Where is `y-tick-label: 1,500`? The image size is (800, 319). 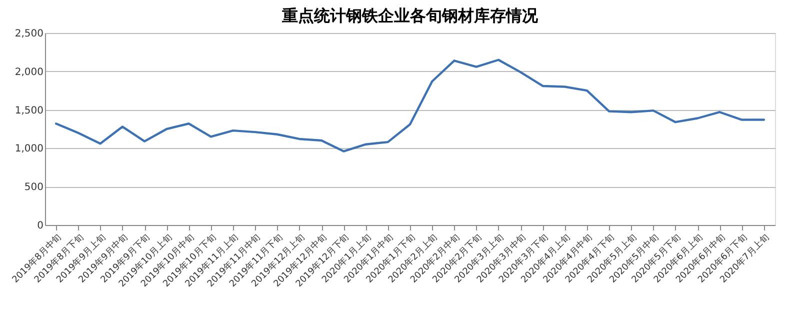
y-tick-label: 1,500 is located at coordinates (29, 110).